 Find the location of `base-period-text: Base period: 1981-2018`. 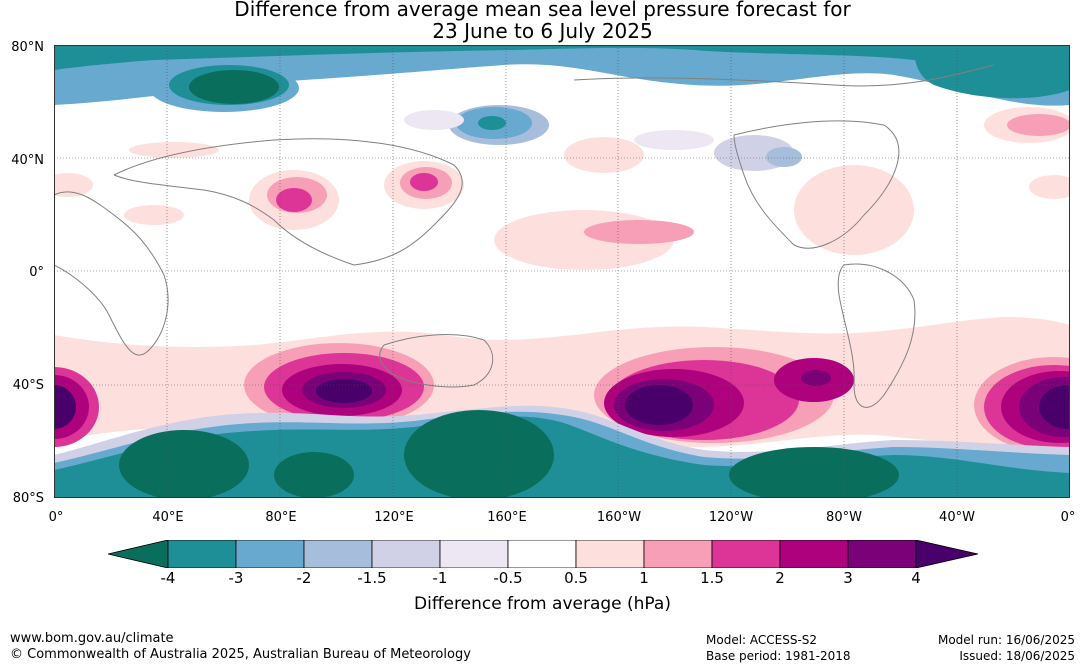

base-period-text: Base period: 1981-2018 is located at coordinates (778, 656).